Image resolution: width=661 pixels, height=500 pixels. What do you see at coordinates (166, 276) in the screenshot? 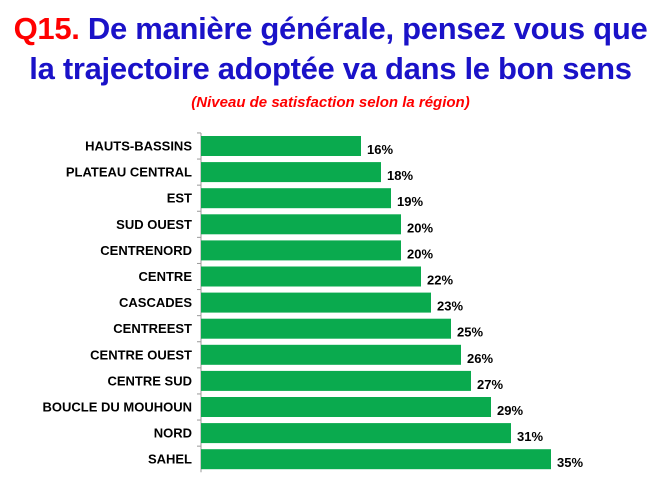
I see `category-label: CENTRE` at bounding box center [166, 276].